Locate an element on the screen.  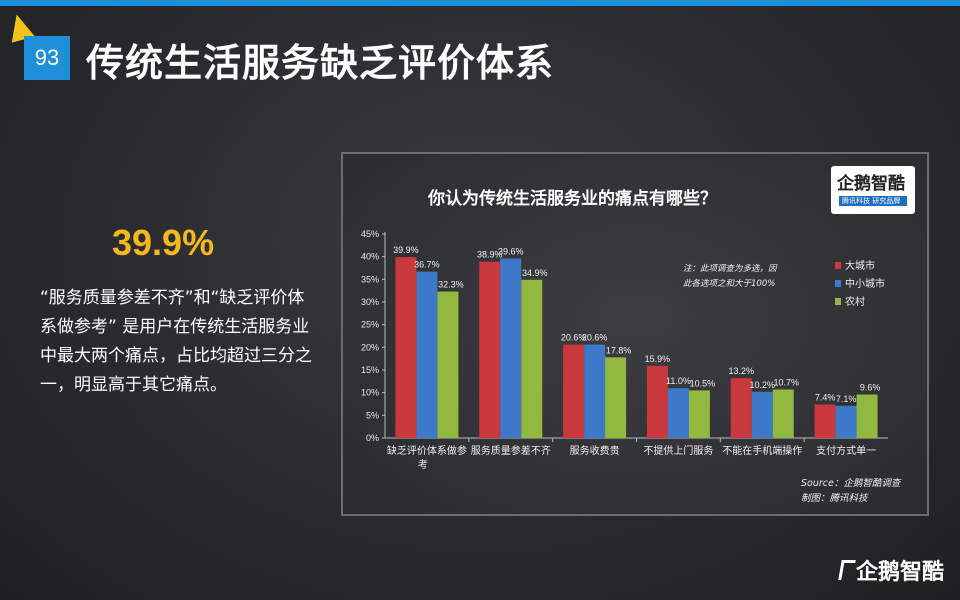
x-tick-label: 缺乏评价体系做参 is located at coordinates (427, 450).